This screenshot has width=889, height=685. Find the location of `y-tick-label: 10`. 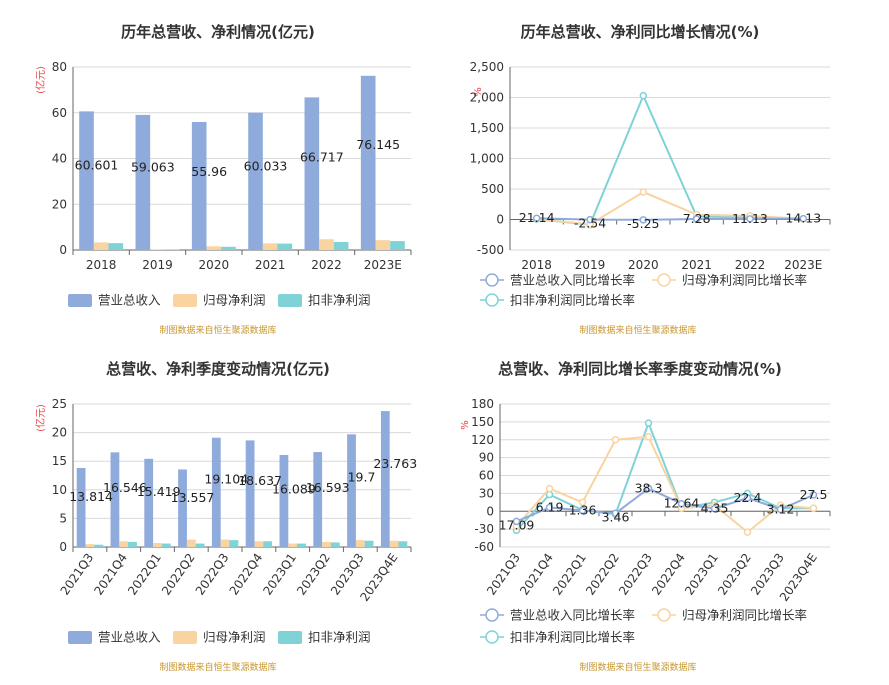

y-tick-label: 10 is located at coordinates (59, 490).